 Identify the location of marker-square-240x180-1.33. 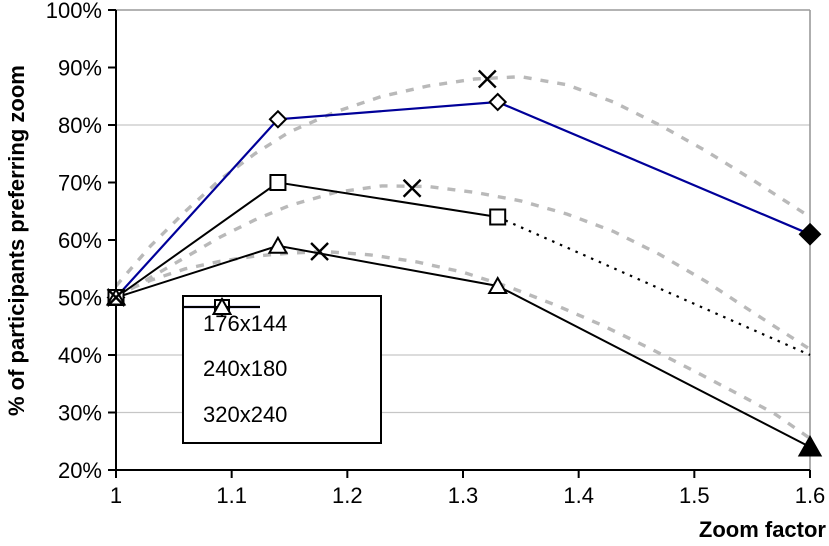
(498, 217).